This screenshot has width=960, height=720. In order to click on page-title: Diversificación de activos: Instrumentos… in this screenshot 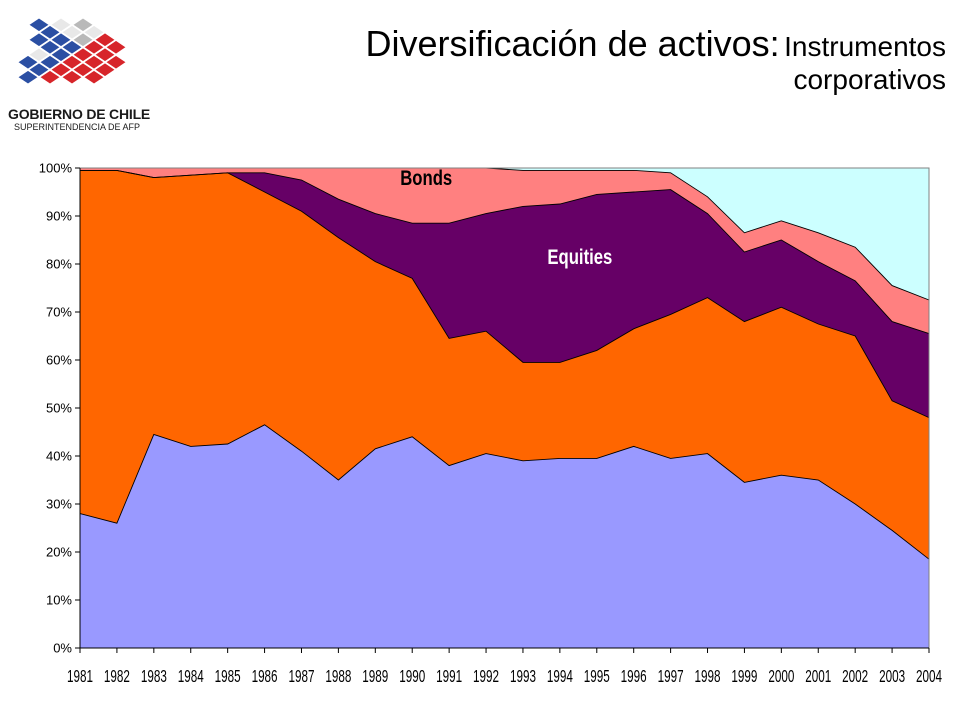, I will do `click(581, 59)`.